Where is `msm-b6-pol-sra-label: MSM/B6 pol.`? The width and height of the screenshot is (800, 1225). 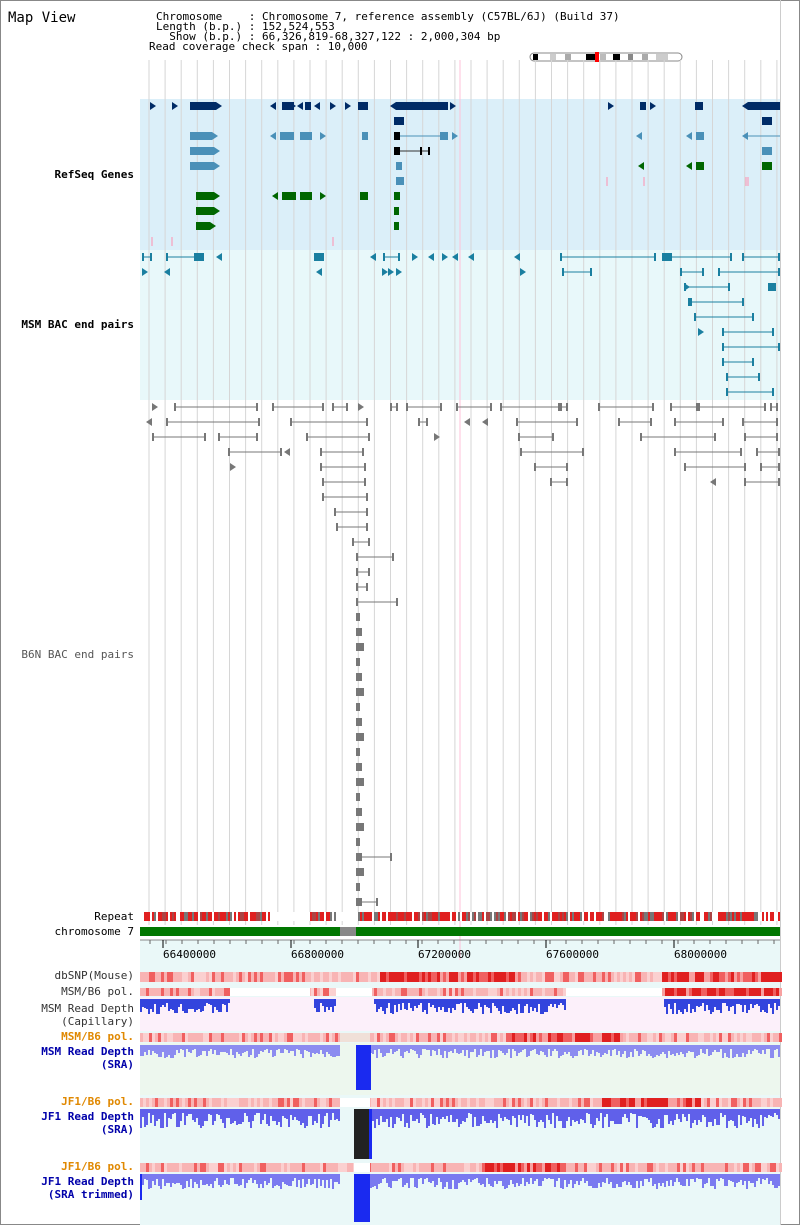 msm-b6-pol-sra-label: MSM/B6 pol. is located at coordinates (97, 1036).